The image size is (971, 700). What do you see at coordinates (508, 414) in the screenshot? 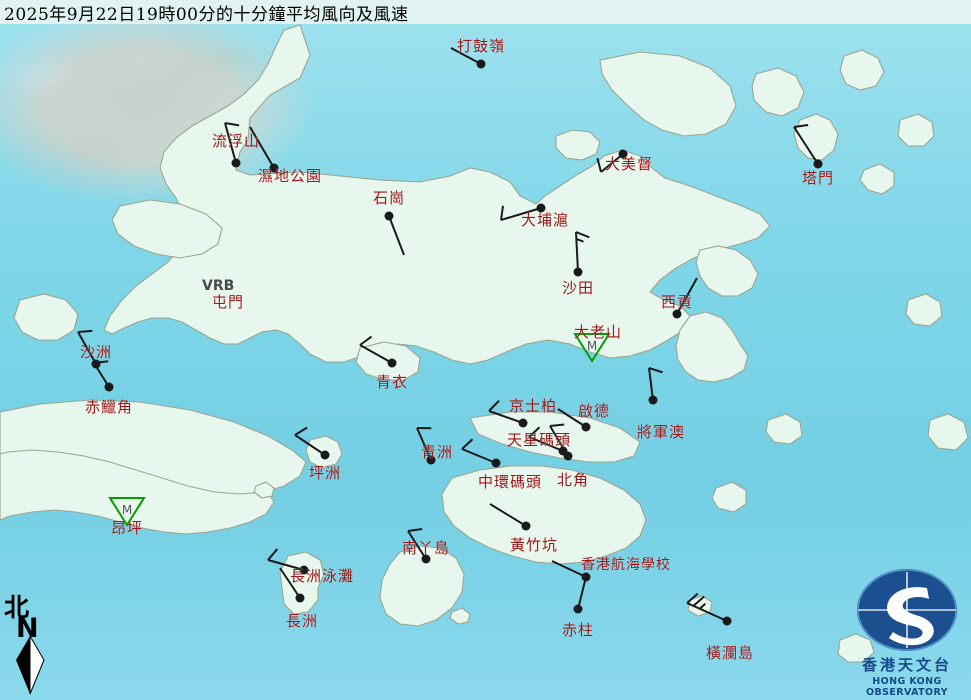
I see `station-16-marker` at bounding box center [508, 414].